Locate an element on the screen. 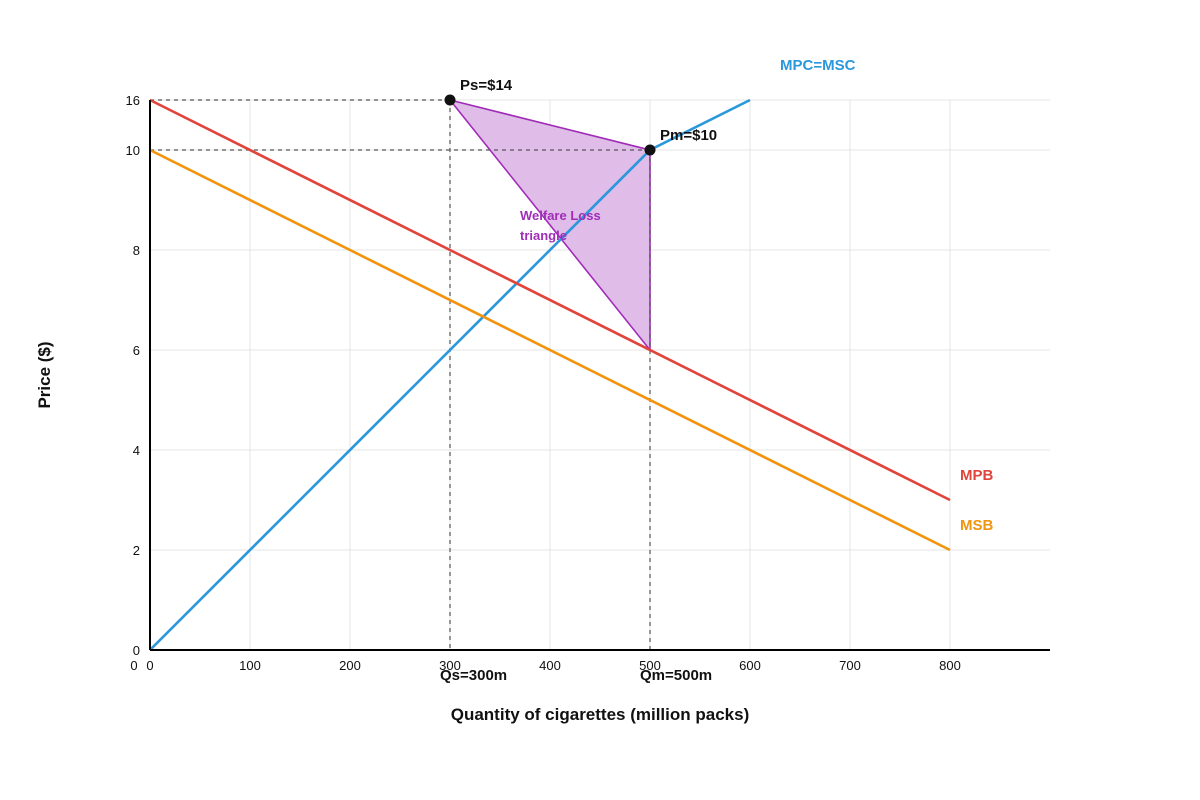  point-label: Ps=$14 is located at coordinates (486, 85).